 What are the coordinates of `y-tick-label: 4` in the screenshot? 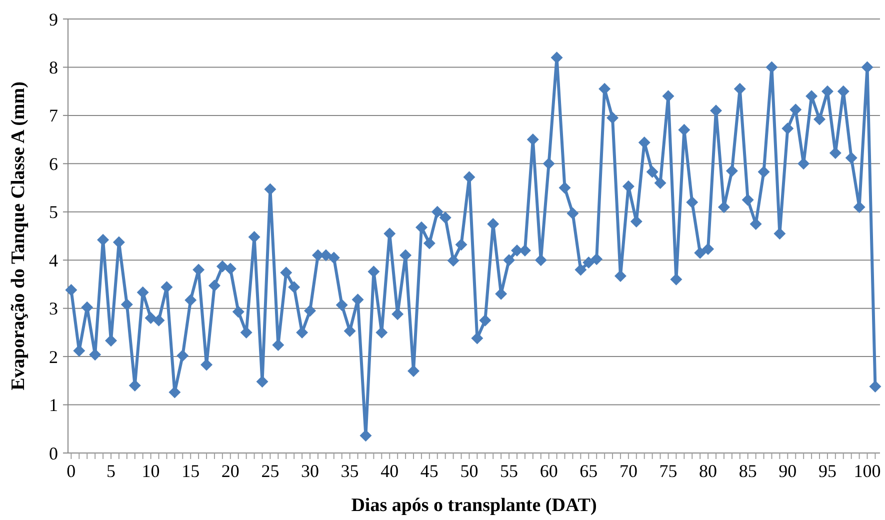 It's located at (53, 260).